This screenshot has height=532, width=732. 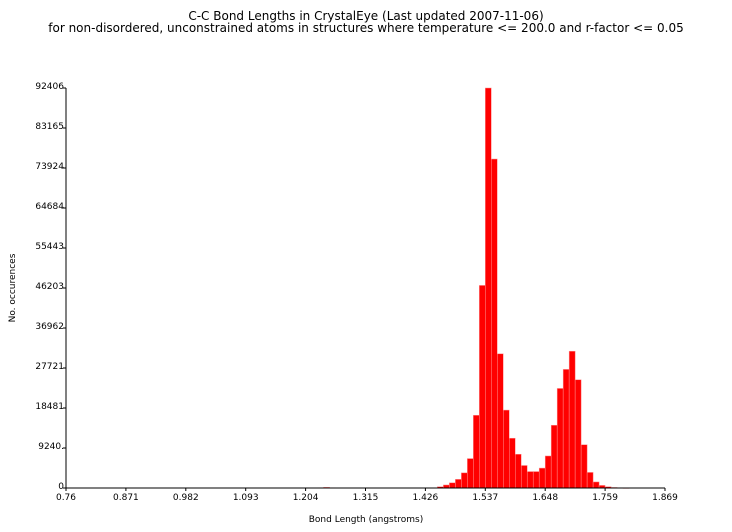 What do you see at coordinates (246, 498) in the screenshot?
I see `x-tick-label: 1.093` at bounding box center [246, 498].